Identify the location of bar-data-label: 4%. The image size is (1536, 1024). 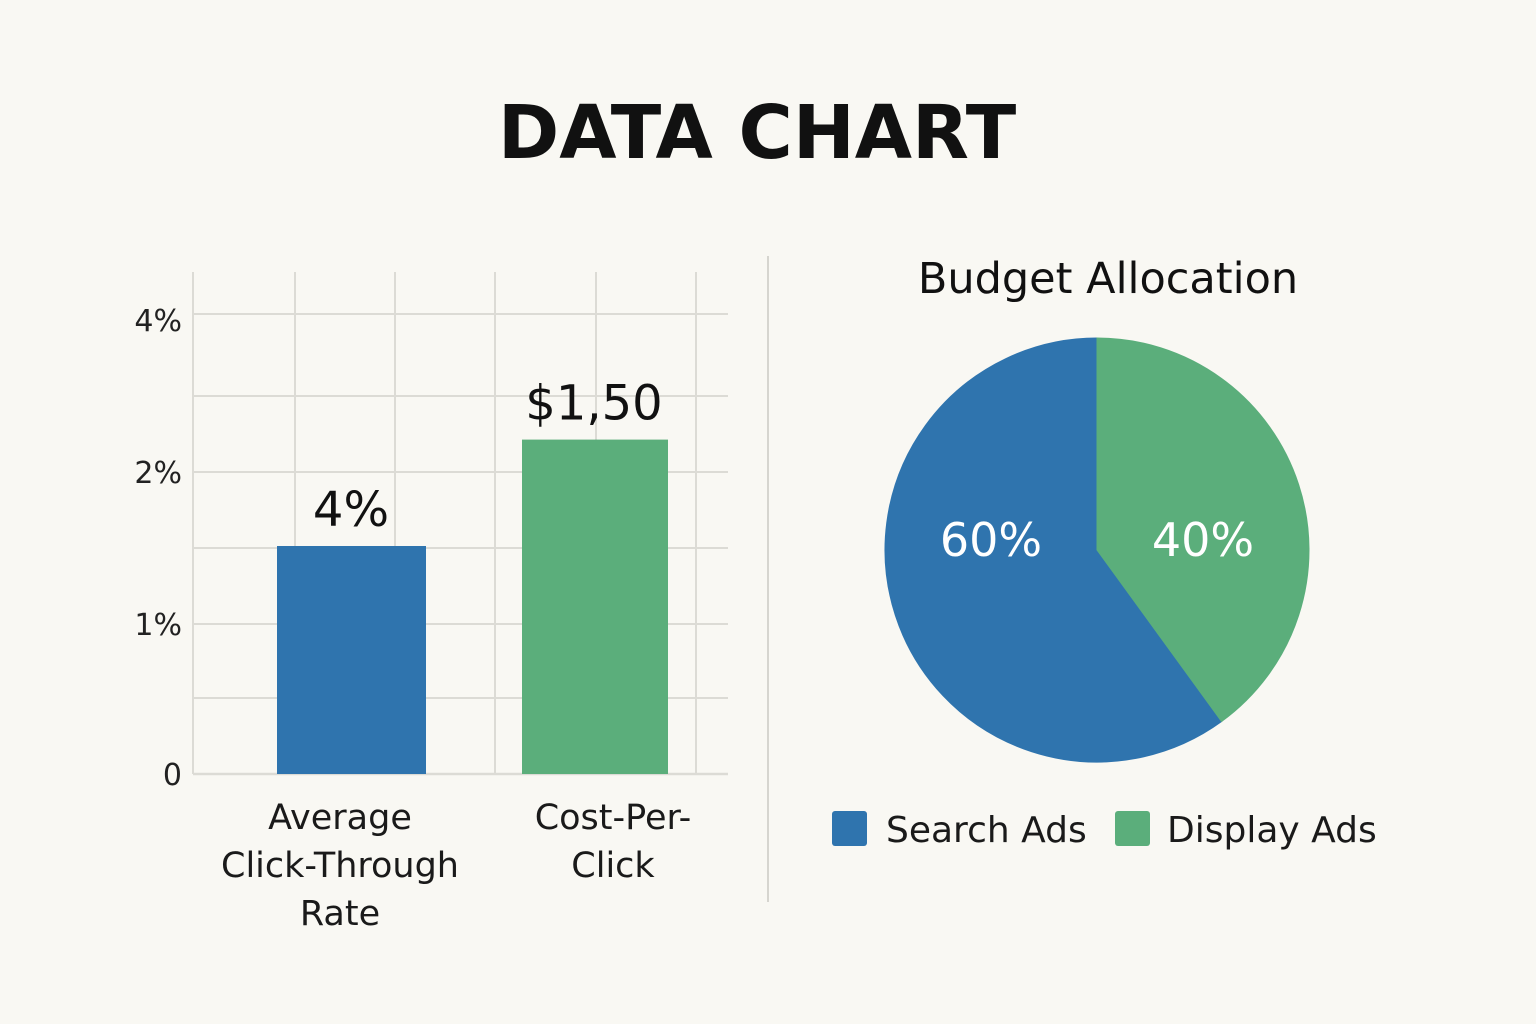
(351, 510).